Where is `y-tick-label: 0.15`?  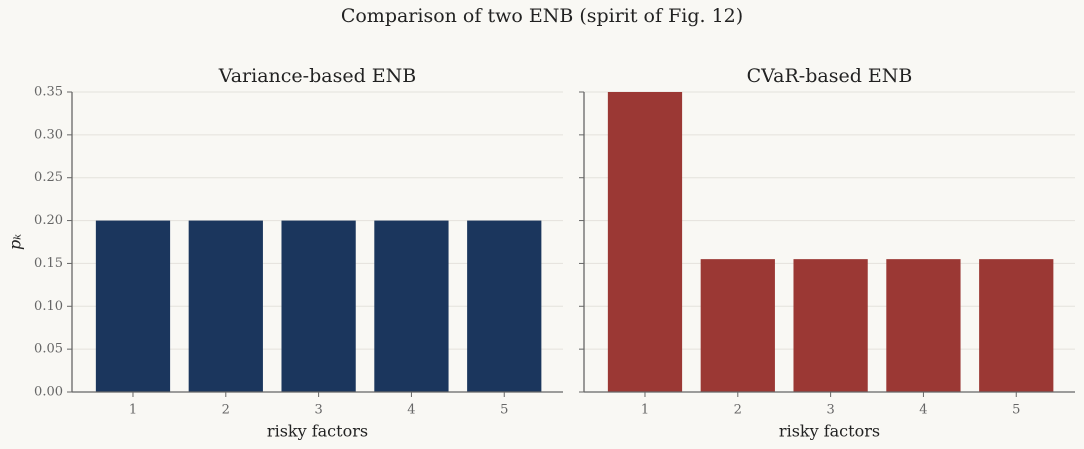
y-tick-label: 0.15 is located at coordinates (48, 263).